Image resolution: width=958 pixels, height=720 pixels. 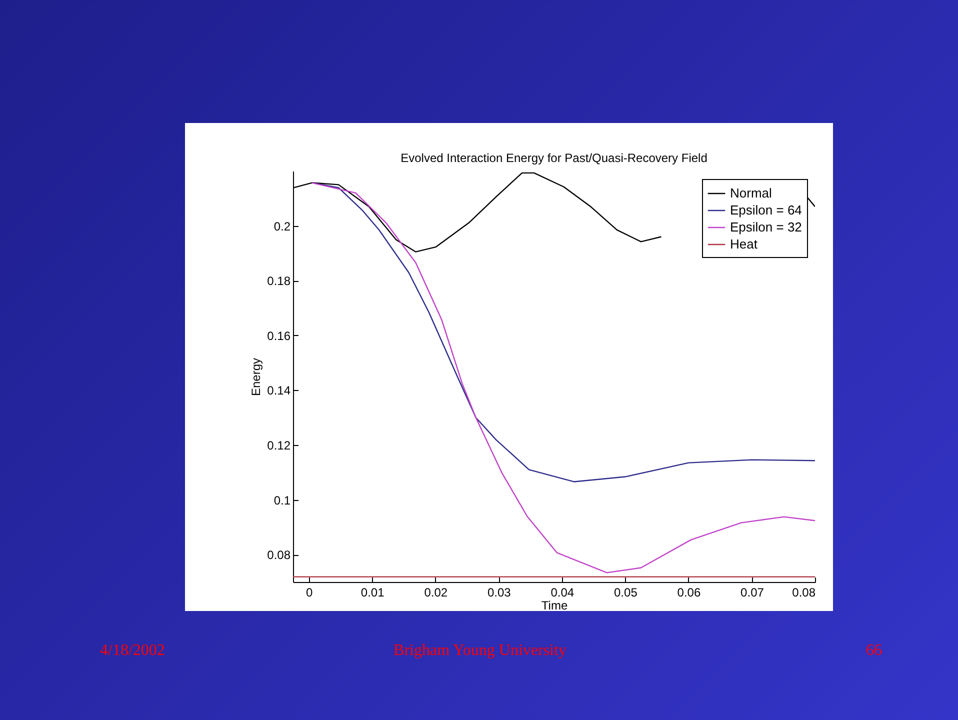 I want to click on y-tick-label: 0.2, so click(x=282, y=226).